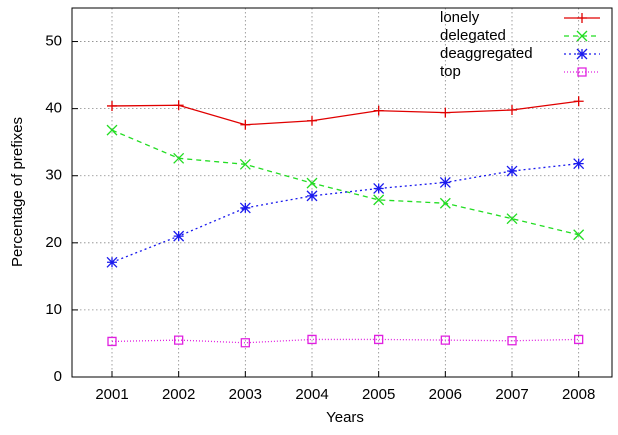 The width and height of the screenshot is (618, 435). What do you see at coordinates (445, 394) in the screenshot?
I see `x-tick-label: 2006` at bounding box center [445, 394].